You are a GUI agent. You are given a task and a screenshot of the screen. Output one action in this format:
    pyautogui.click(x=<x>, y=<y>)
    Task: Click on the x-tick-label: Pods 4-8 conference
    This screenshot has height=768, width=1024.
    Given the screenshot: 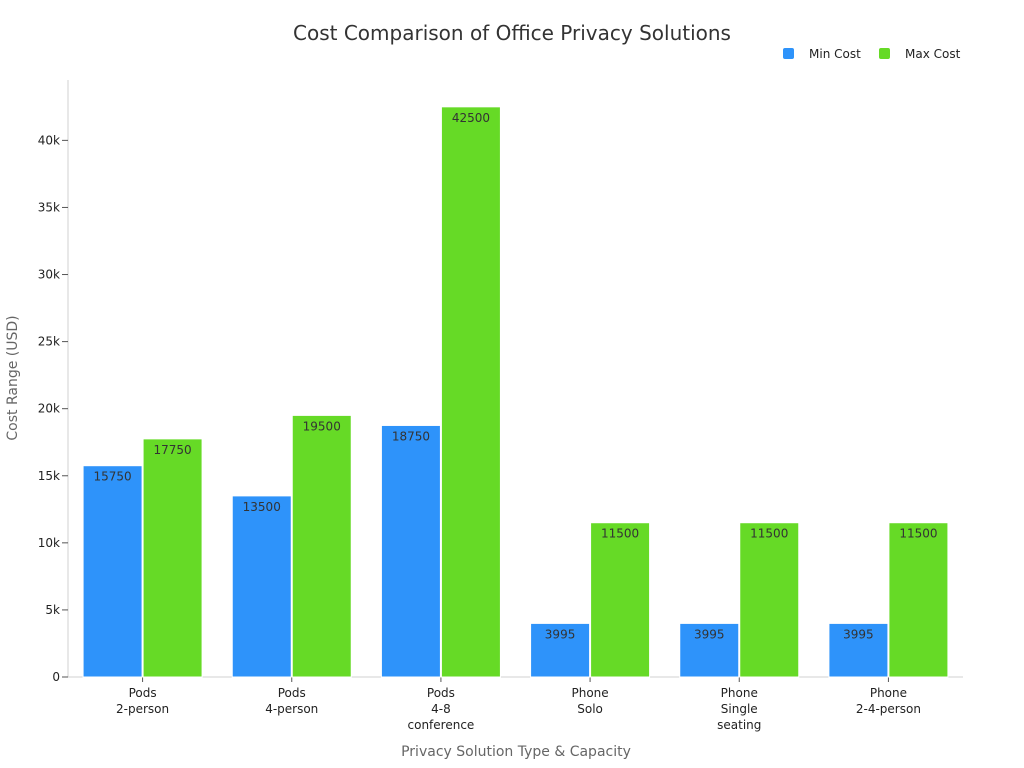 What is the action you would take?
    pyautogui.click(x=441, y=709)
    